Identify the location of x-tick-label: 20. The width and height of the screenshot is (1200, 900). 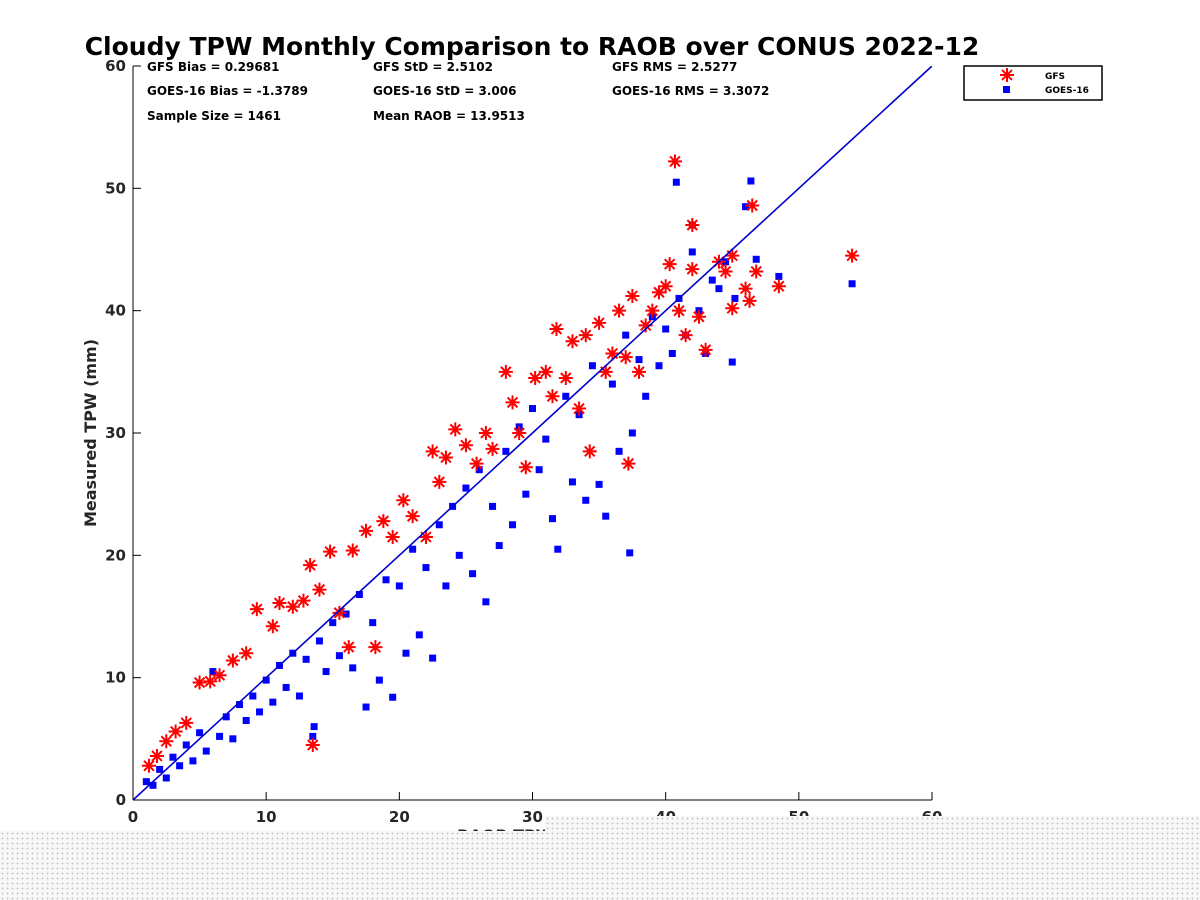
(399, 817).